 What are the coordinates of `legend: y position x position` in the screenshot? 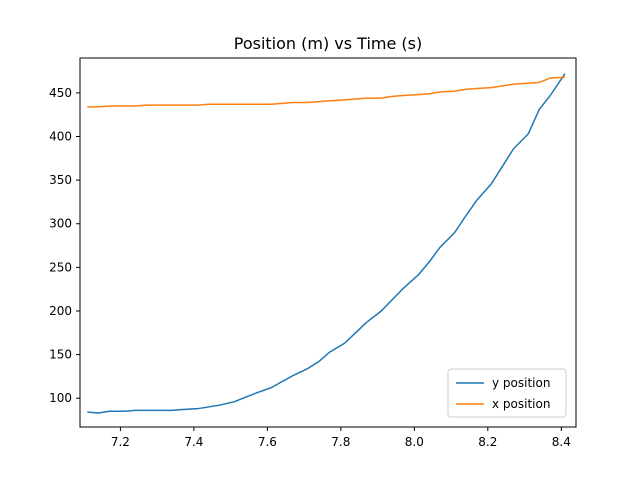 It's located at (507, 393).